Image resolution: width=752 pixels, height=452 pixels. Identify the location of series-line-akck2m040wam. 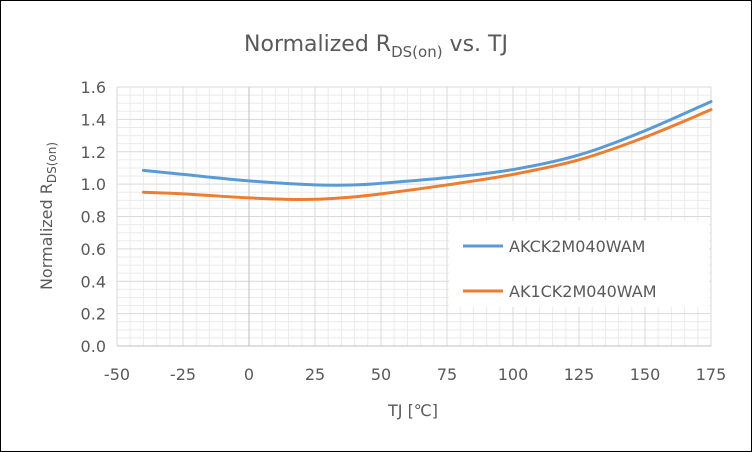
(427, 143).